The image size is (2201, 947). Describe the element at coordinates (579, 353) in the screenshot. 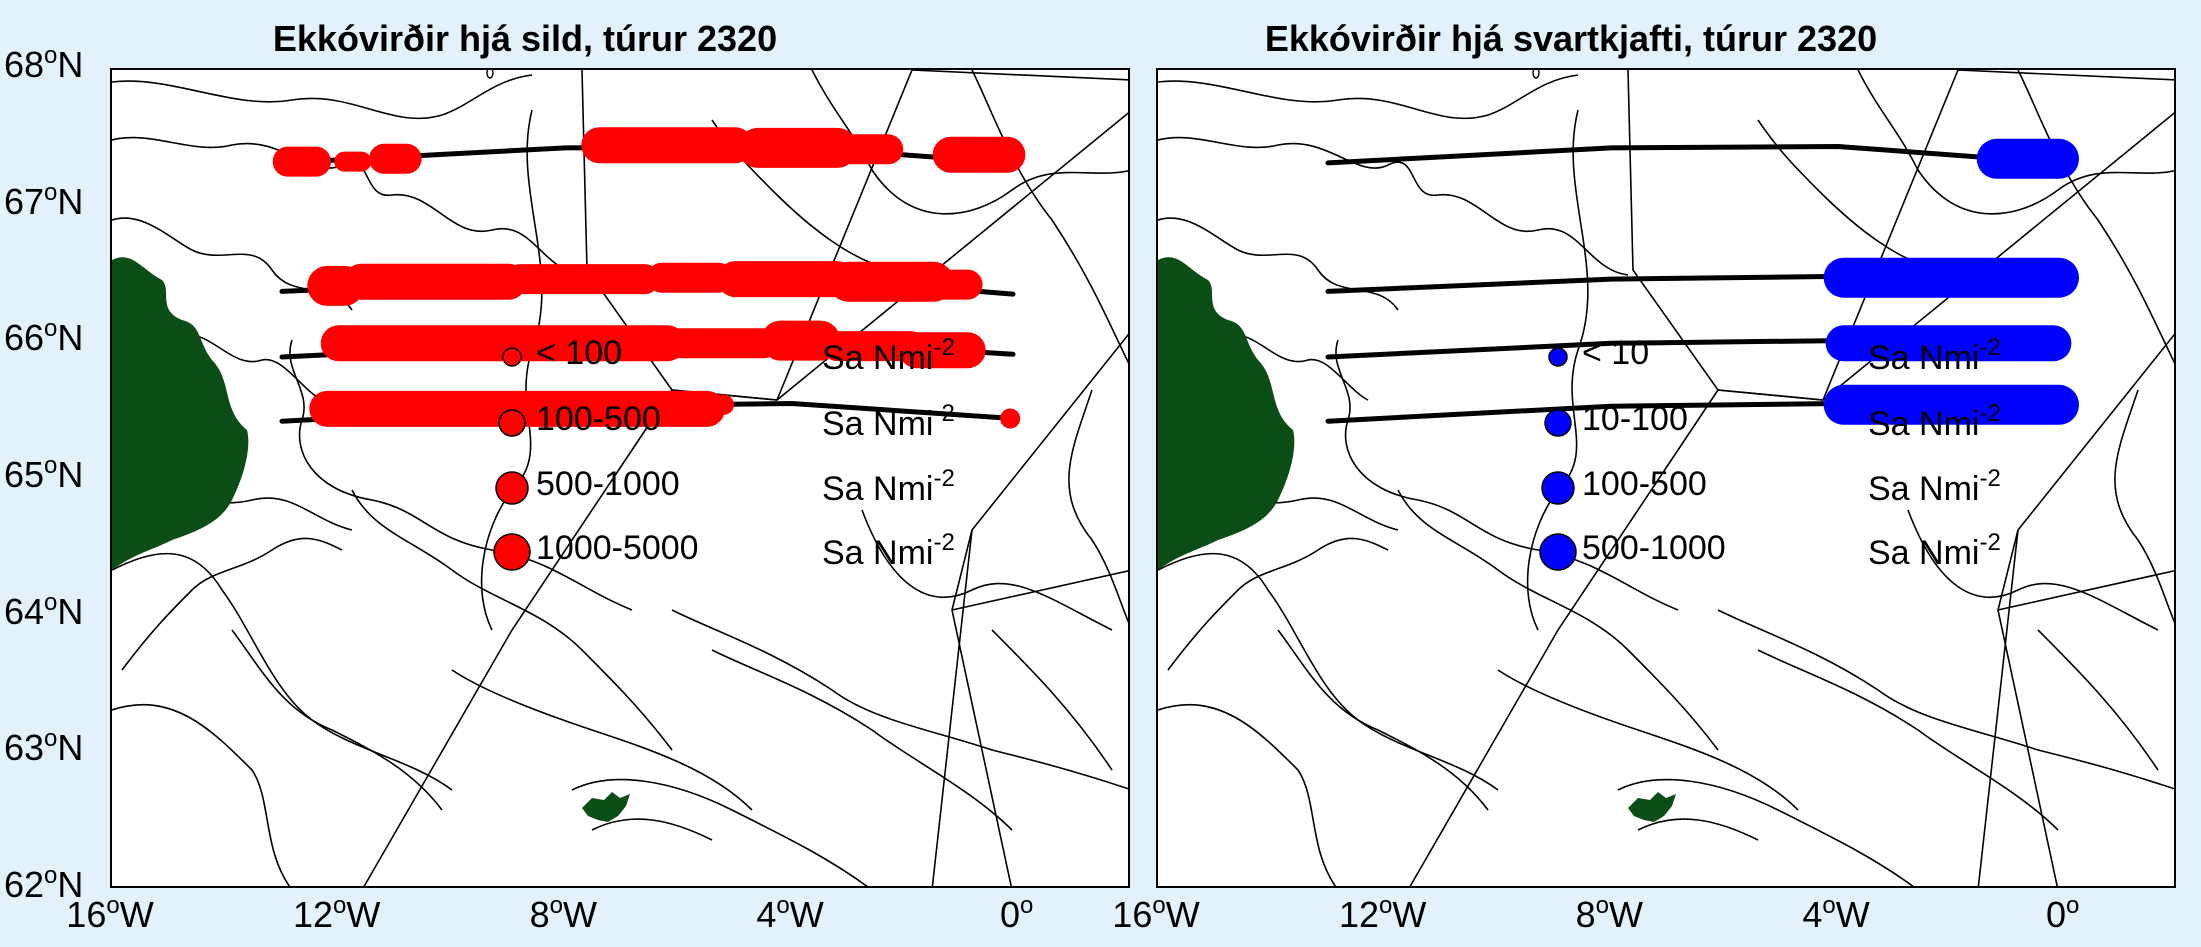

I see `legend-label: < 100` at that location.